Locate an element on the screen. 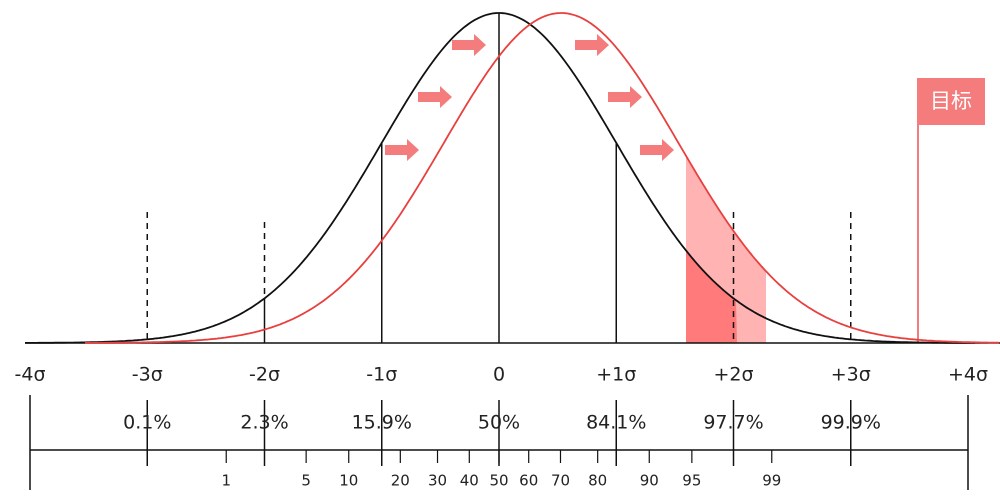 The height and width of the screenshot is (500, 1000). flag-label: 目标 is located at coordinates (951, 101).